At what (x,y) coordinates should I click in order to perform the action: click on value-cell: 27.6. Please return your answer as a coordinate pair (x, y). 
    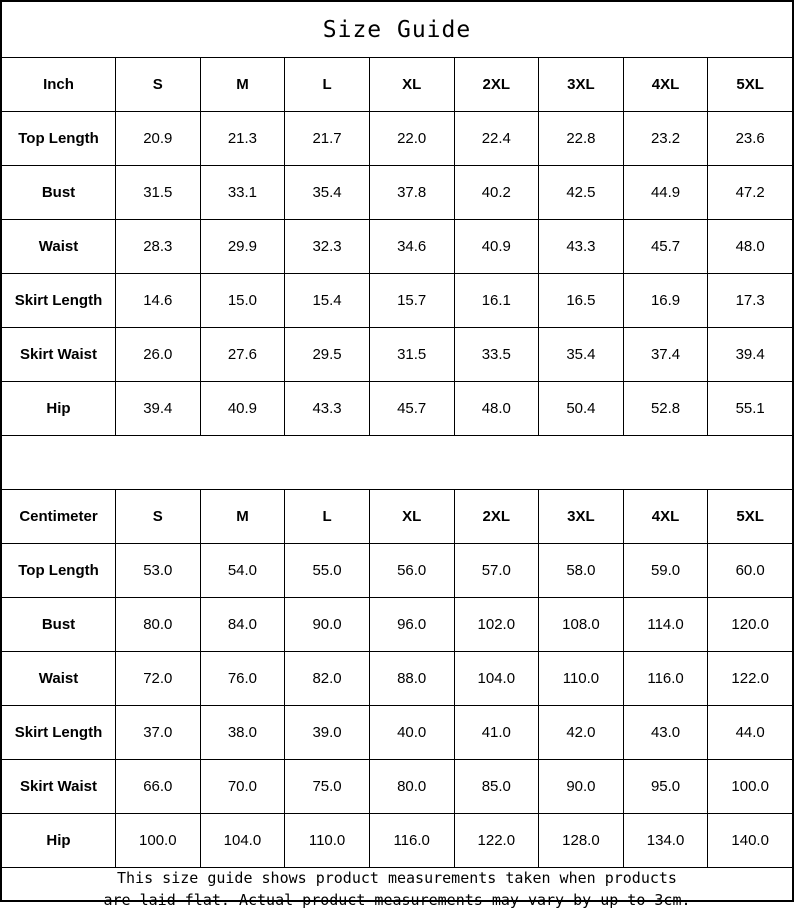
    Looking at the image, I should click on (242, 354).